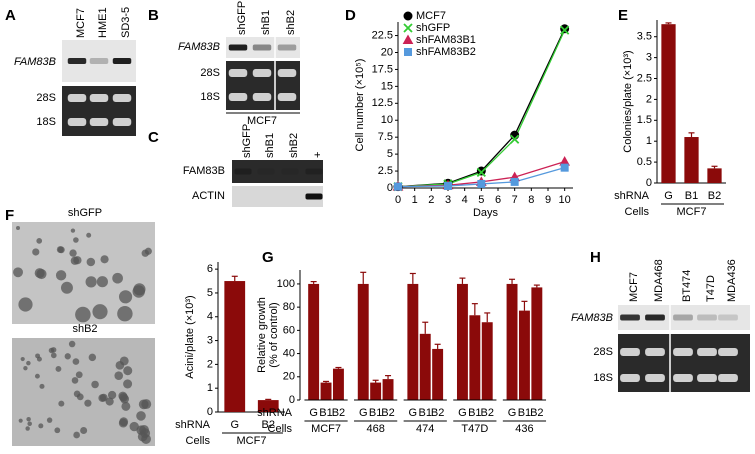 The width and height of the screenshot is (755, 454). What do you see at coordinates (659, 280) in the screenshot?
I see `lane-label: MDA468` at bounding box center [659, 280].